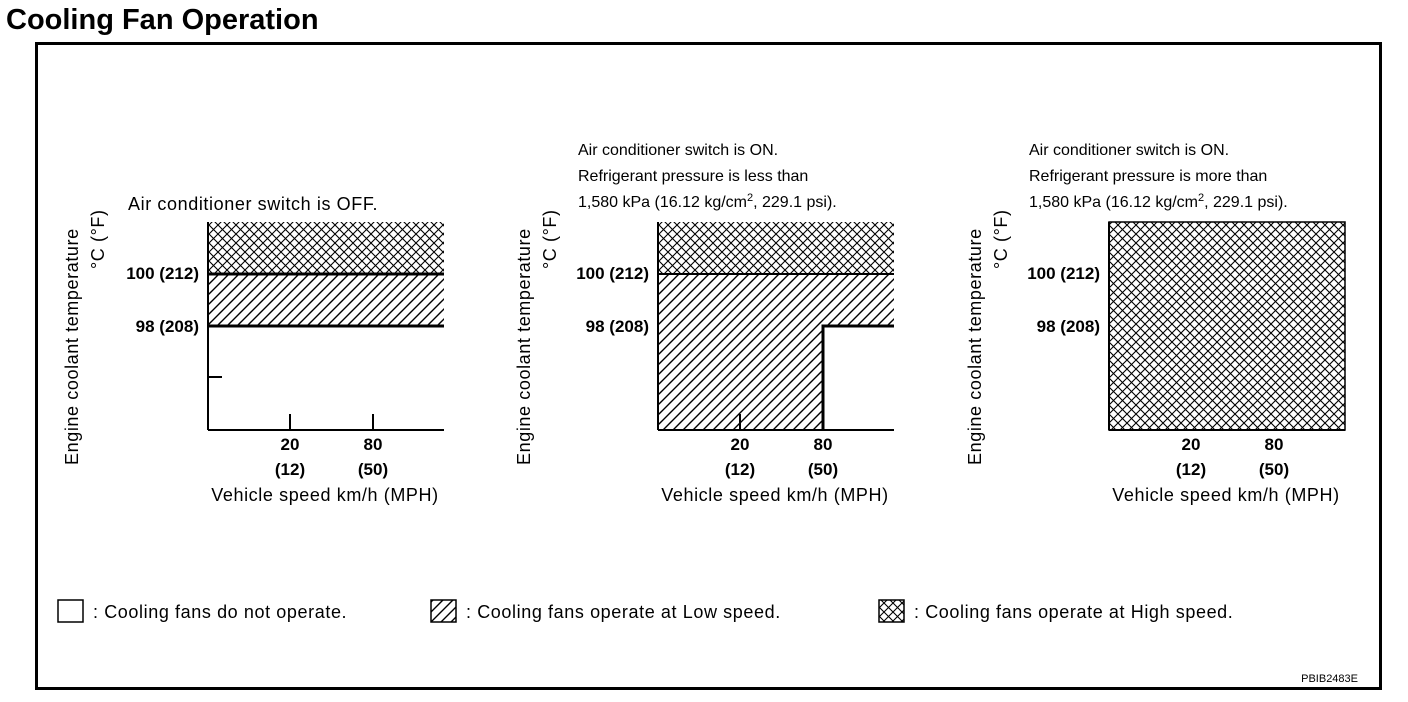 The width and height of the screenshot is (1408, 702). What do you see at coordinates (443, 611) in the screenshot?
I see `legend-swatch-low` at bounding box center [443, 611].